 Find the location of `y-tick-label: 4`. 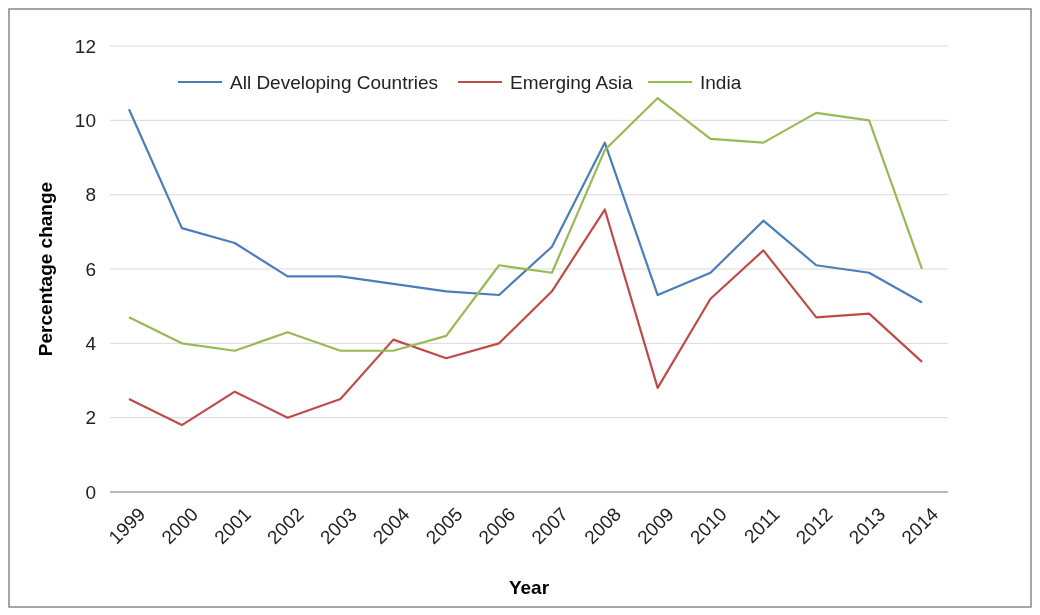

y-tick-label: 4 is located at coordinates (91, 343).